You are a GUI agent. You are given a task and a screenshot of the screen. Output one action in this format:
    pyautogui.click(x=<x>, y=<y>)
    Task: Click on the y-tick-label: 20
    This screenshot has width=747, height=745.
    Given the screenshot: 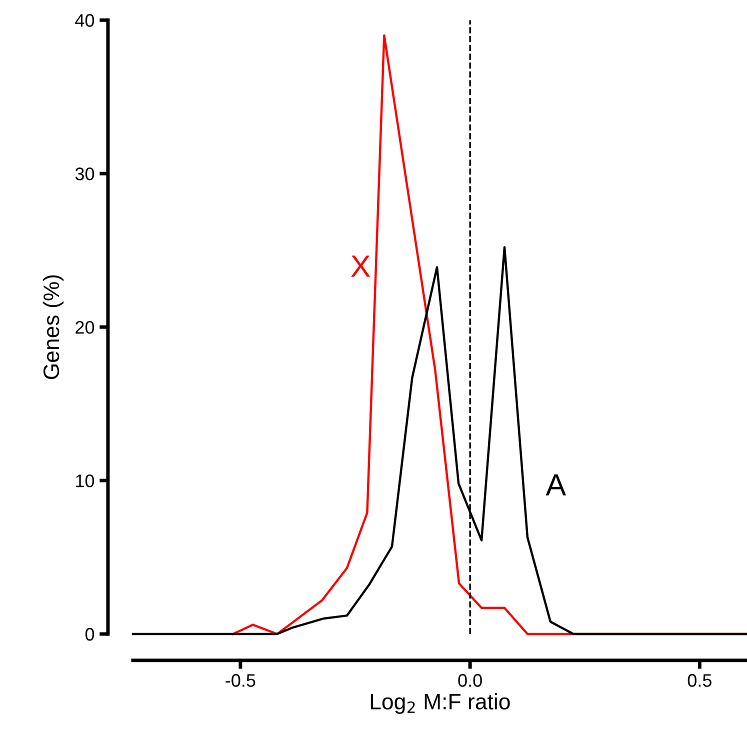 What is the action you would take?
    pyautogui.click(x=85, y=327)
    